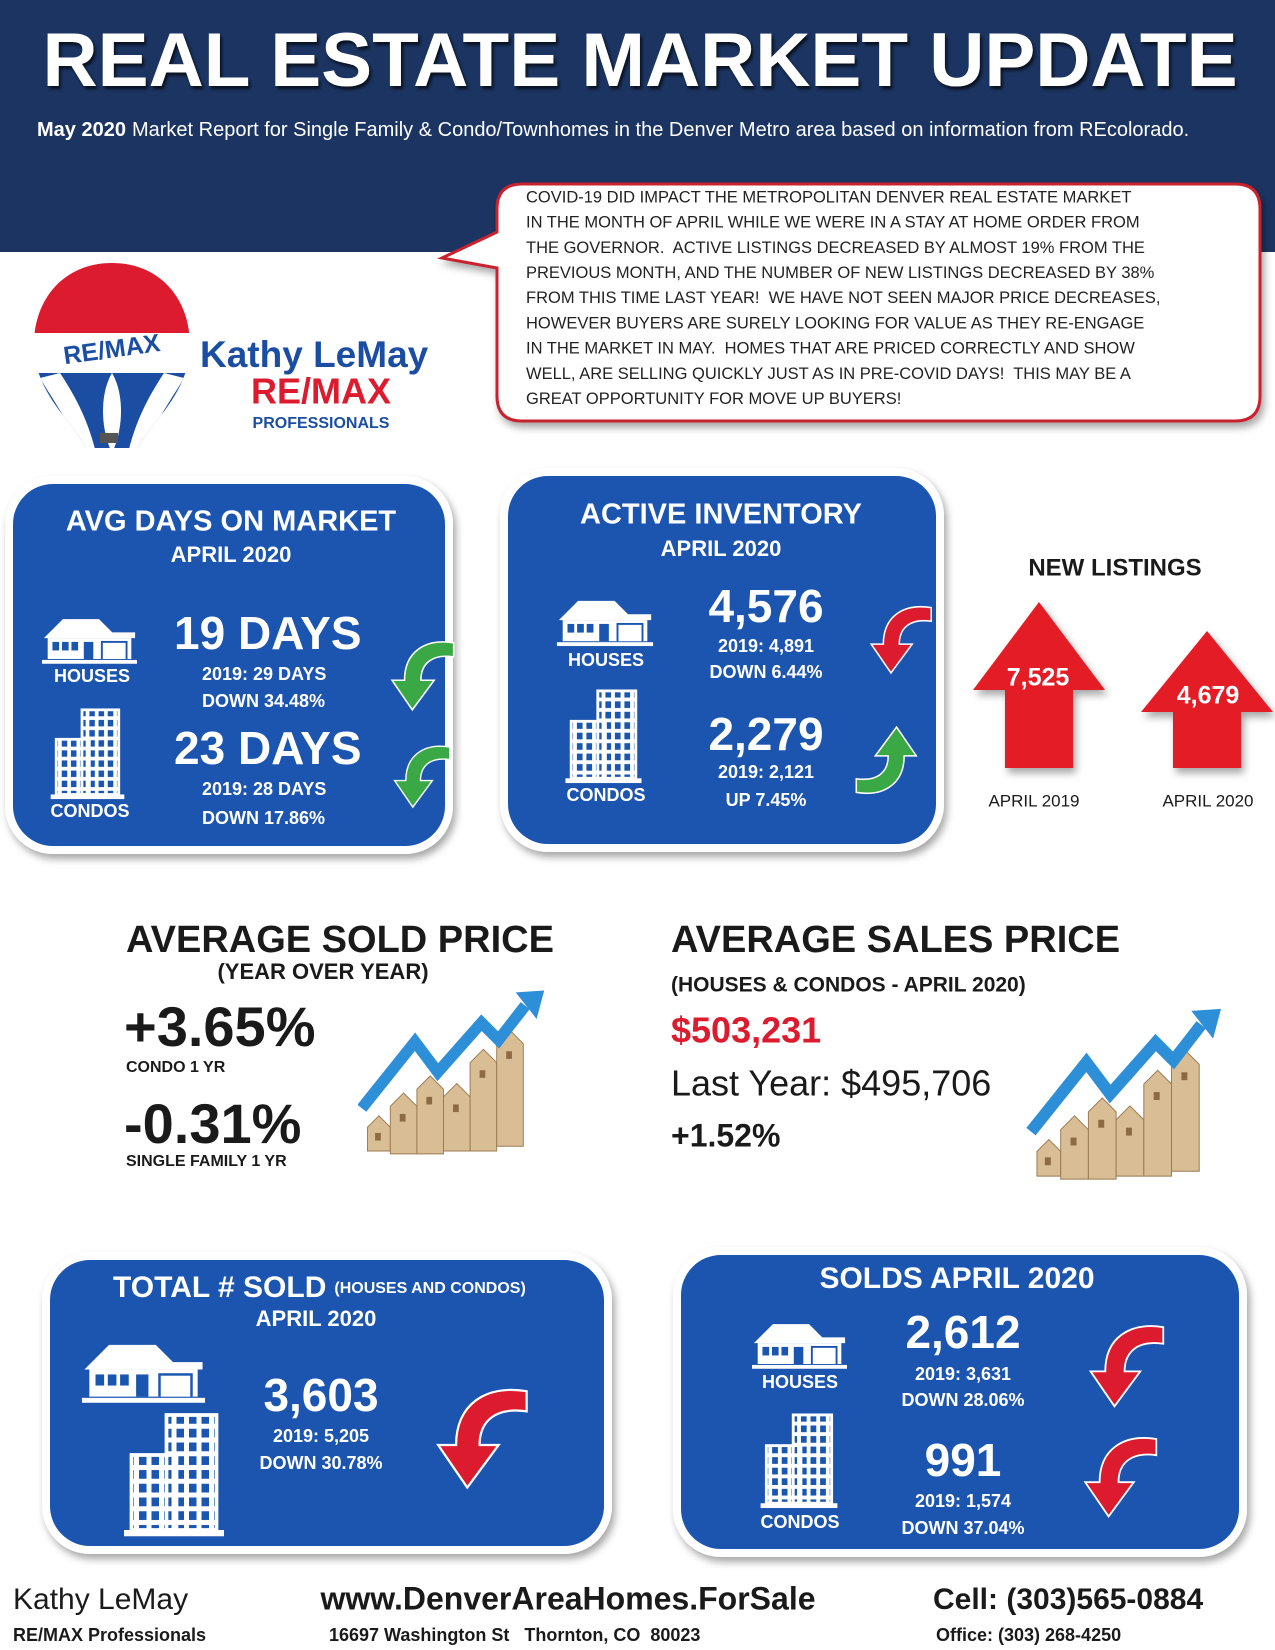 The height and width of the screenshot is (1650, 1275). I want to click on metric-label: CONDO 1 YR, so click(176, 1067).